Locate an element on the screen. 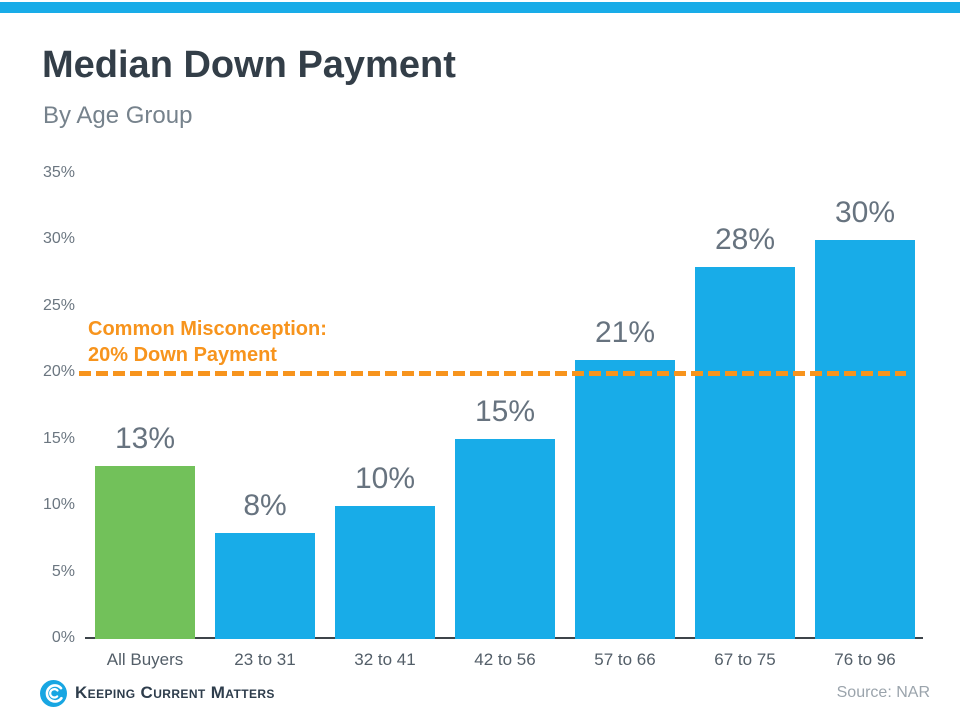  x-axis-label: All Buyers is located at coordinates (145, 659).